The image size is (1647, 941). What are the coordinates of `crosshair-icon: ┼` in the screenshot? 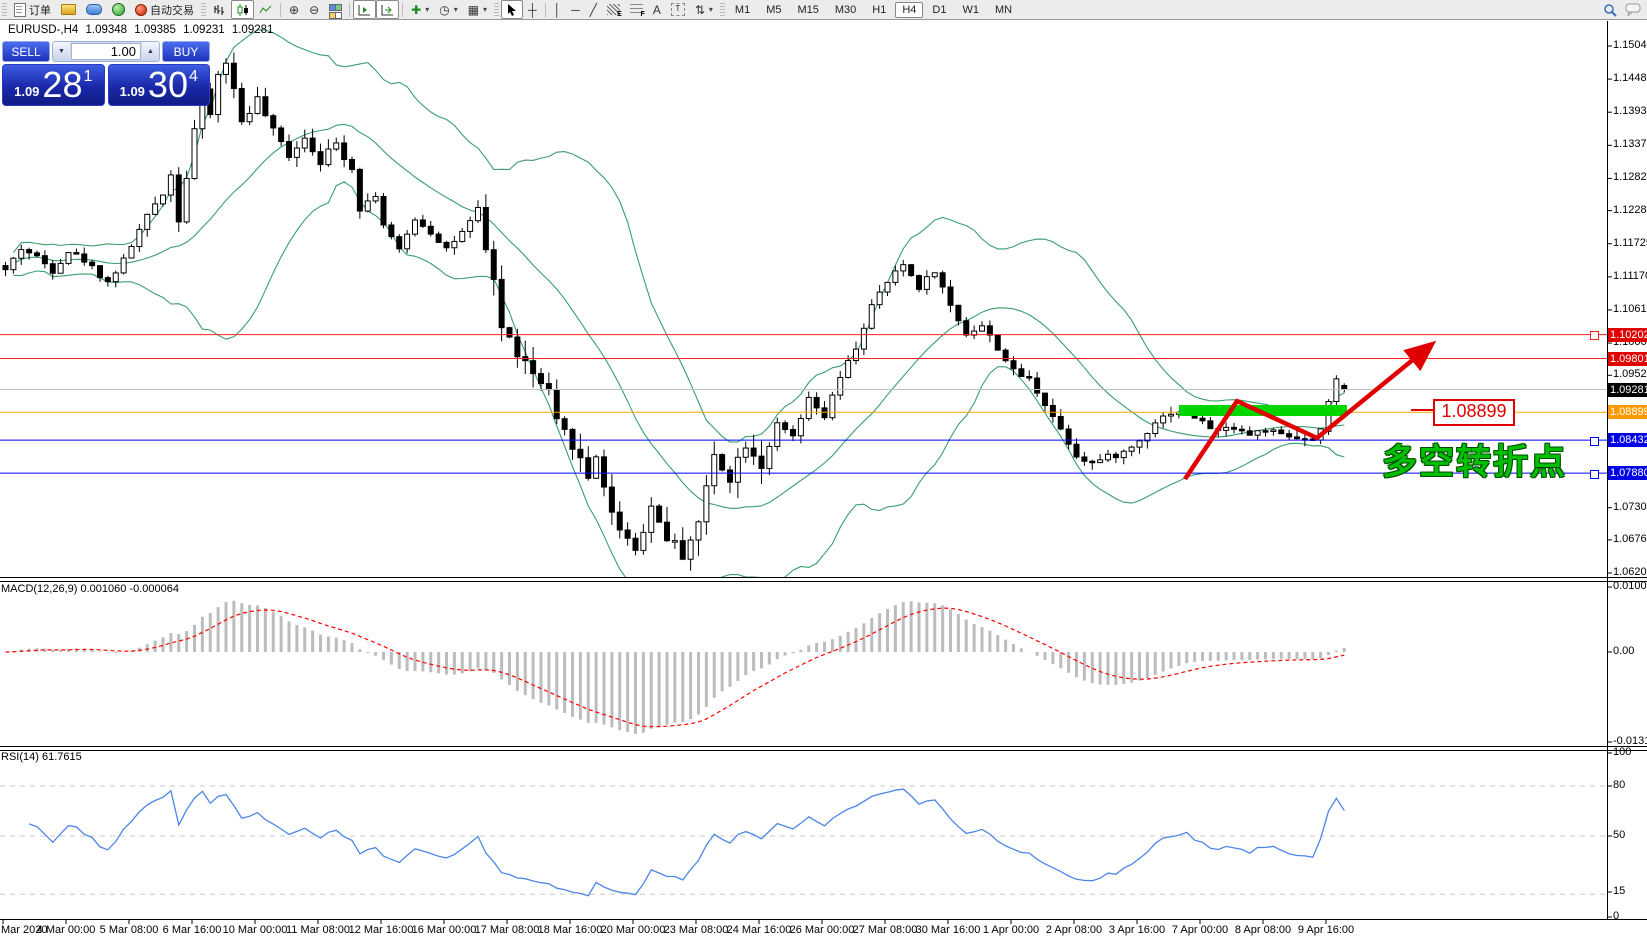 It's located at (532, 9).